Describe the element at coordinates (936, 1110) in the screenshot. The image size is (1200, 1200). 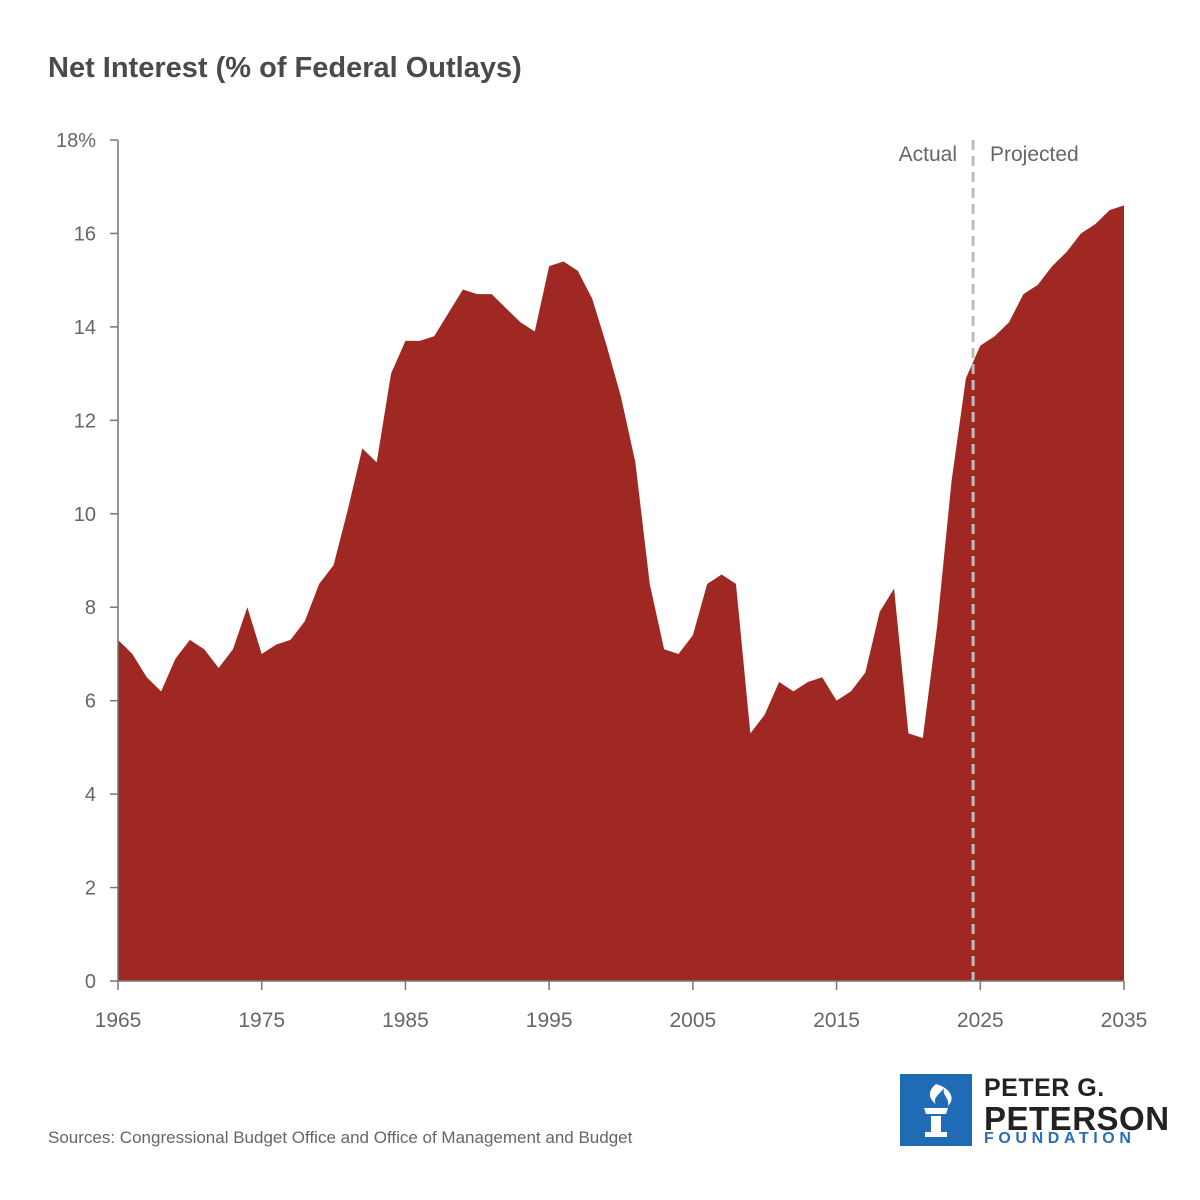
I see `torch-icon` at that location.